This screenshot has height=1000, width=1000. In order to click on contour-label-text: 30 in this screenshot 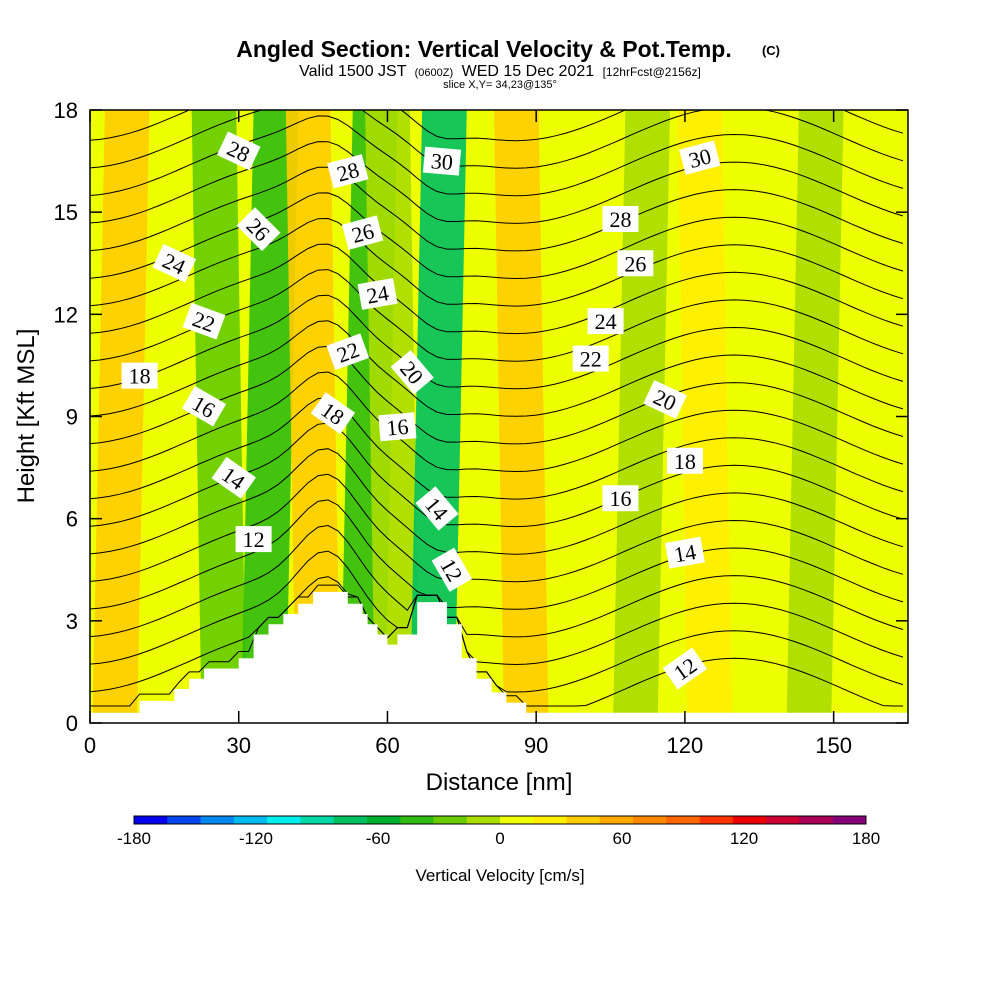, I will do `click(442, 161)`.